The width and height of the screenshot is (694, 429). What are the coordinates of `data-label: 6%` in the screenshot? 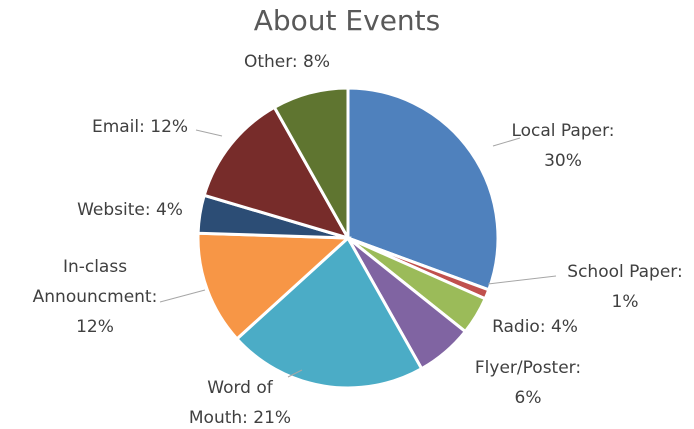 It's located at (528, 398).